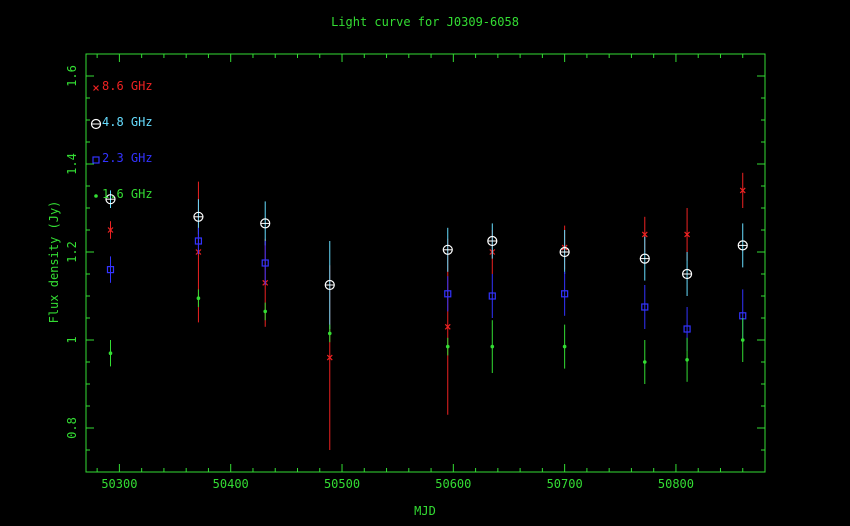 Image resolution: width=850 pixels, height=526 pixels. What do you see at coordinates (676, 484) in the screenshot?
I see `x-tick-label: 50800` at bounding box center [676, 484].